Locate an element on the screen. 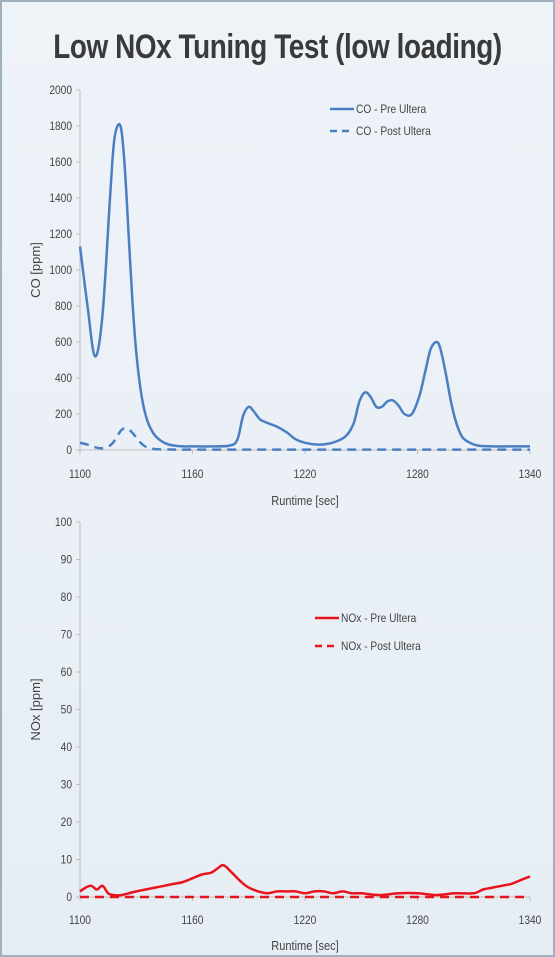  y-tick-label: 1200 is located at coordinates (60, 234).